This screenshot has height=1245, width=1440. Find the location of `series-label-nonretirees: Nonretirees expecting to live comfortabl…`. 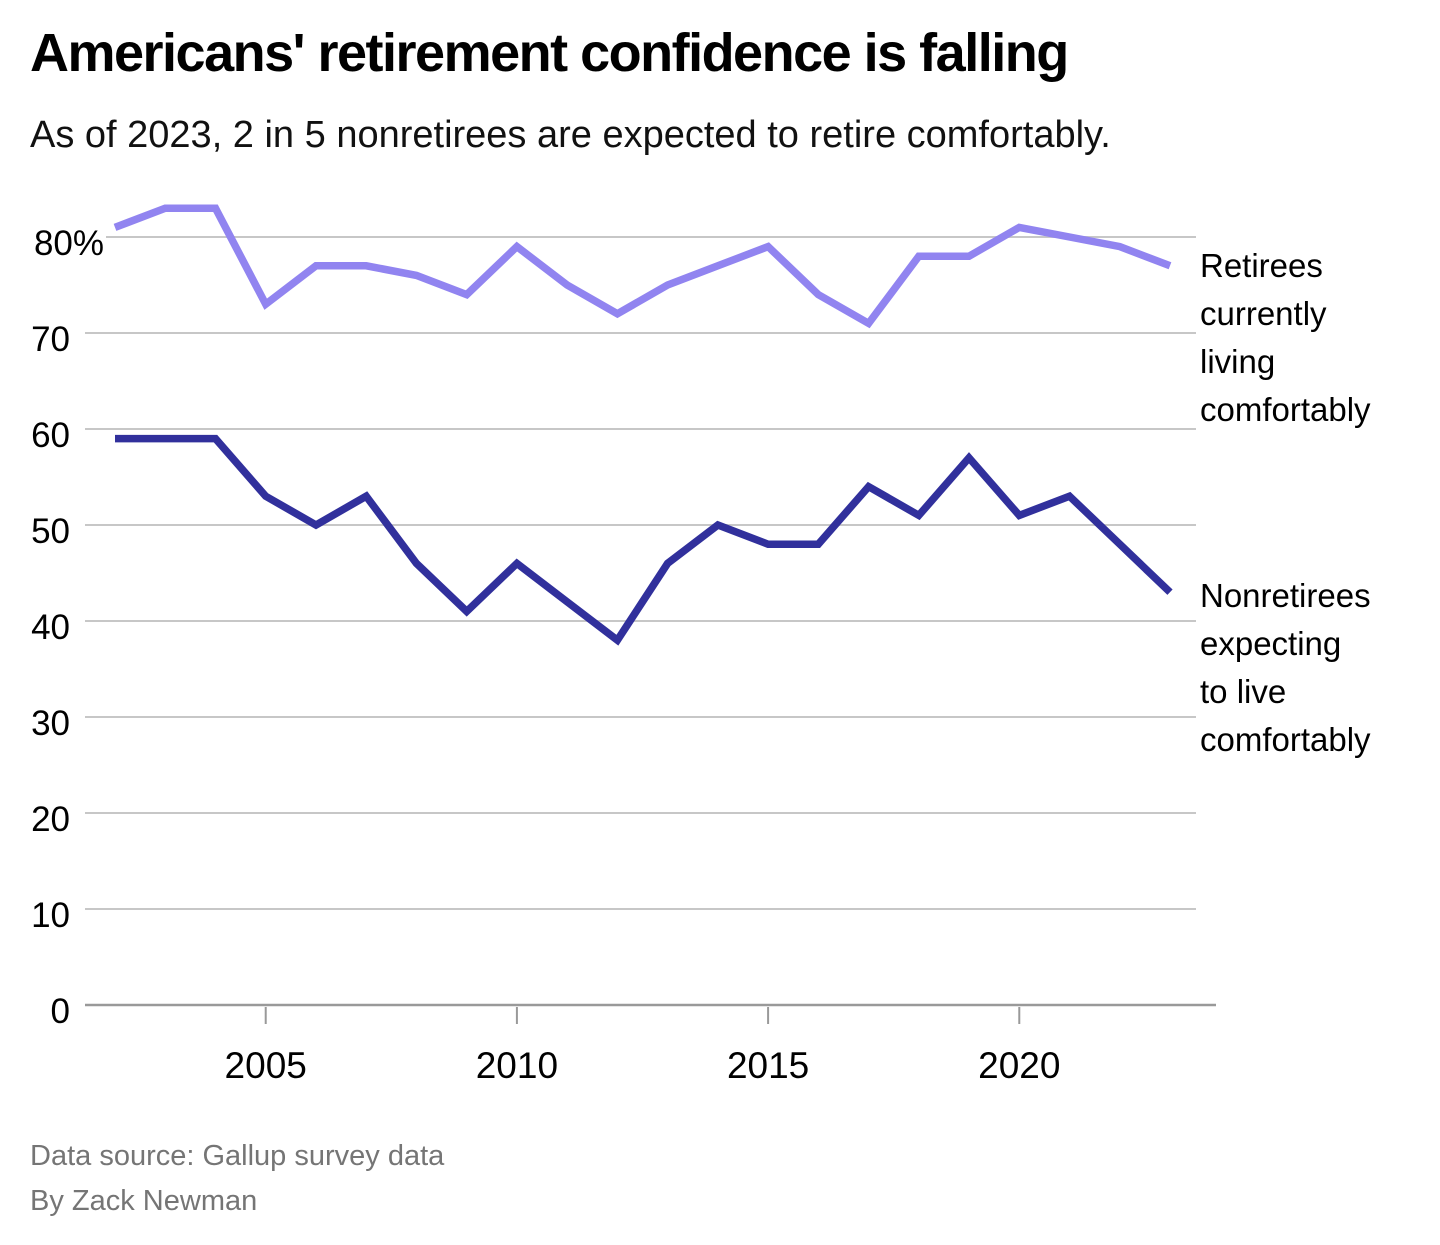

series-label-nonretirees: Nonretirees expecting to live comfortabl… is located at coordinates (1317, 668).